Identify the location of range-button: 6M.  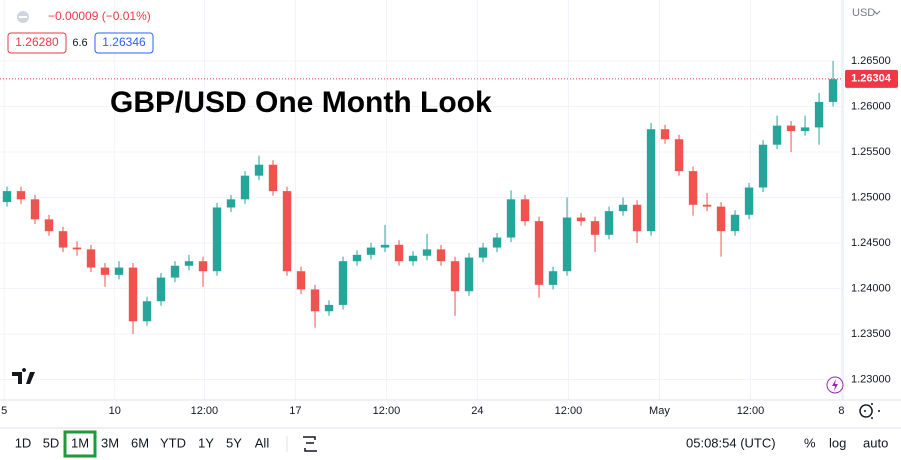
(140, 442).